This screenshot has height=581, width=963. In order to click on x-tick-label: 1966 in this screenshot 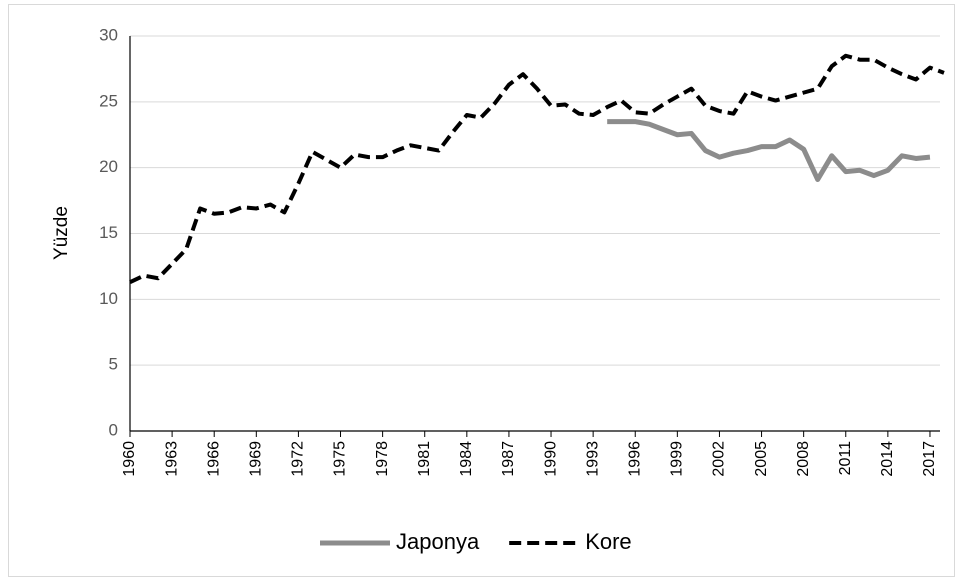, I will do `click(213, 459)`.